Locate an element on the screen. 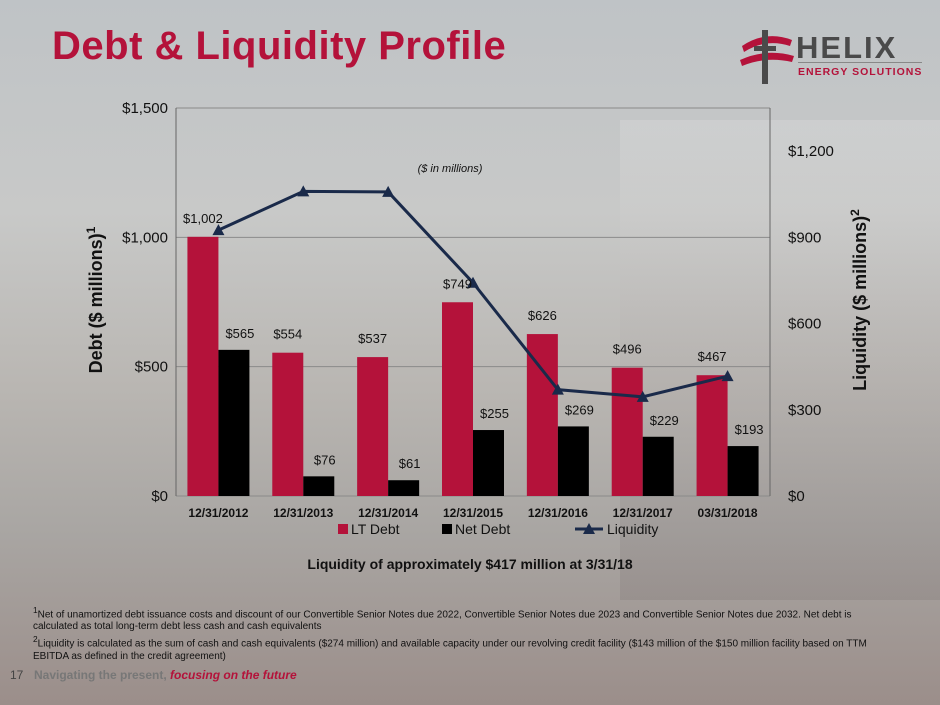  units-annotation: ($ in millions) is located at coordinates (450, 169).